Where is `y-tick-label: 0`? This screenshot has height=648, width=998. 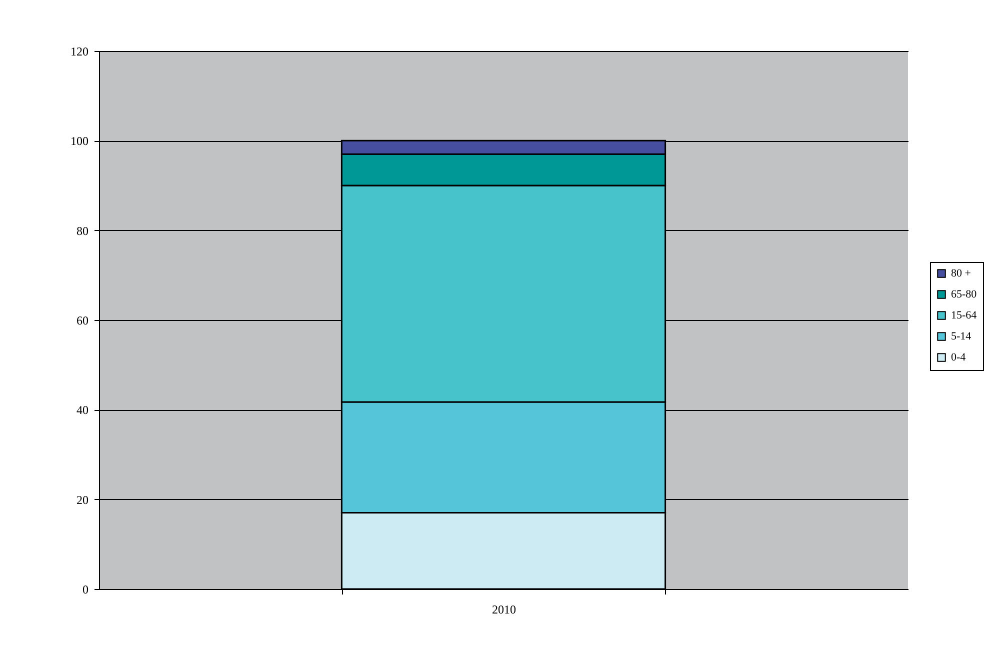 y-tick-label: 0 is located at coordinates (85, 589).